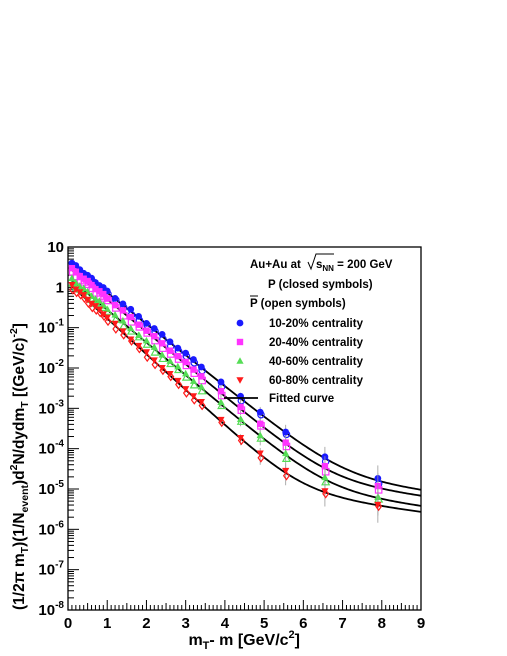 This screenshot has height=656, width=507. Describe the element at coordinates (55, 247) in the screenshot. I see `y-tick-label: 10` at that location.